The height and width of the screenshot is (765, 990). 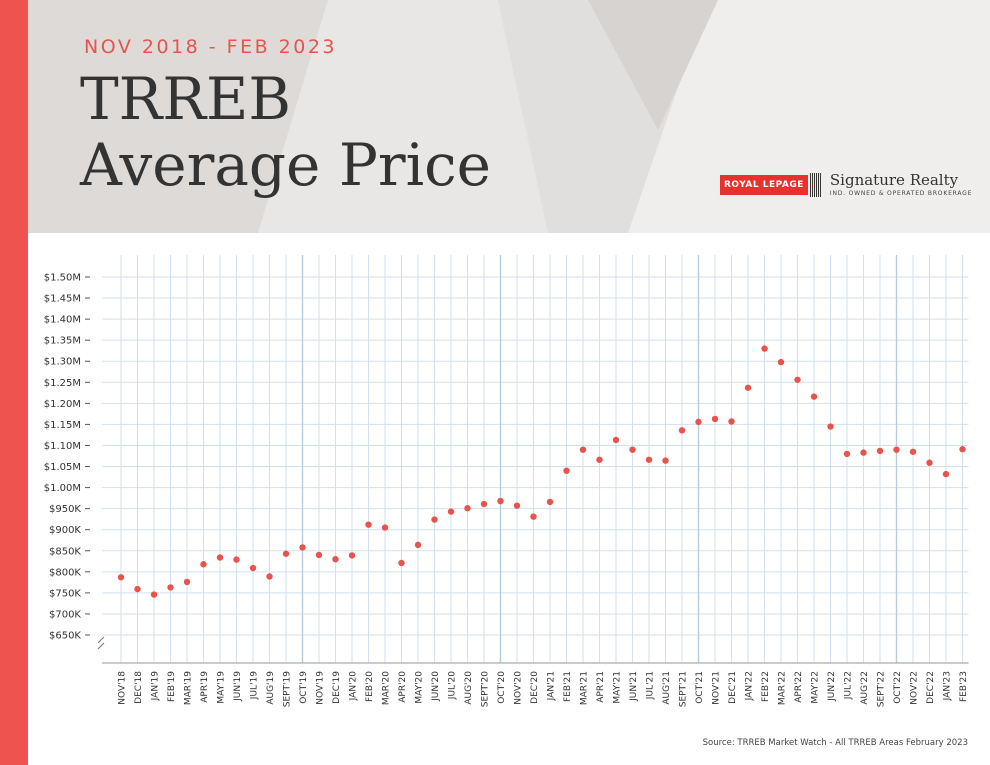 What do you see at coordinates (568, 686) in the screenshot?
I see `x-tick-label: FEB'21` at bounding box center [568, 686].